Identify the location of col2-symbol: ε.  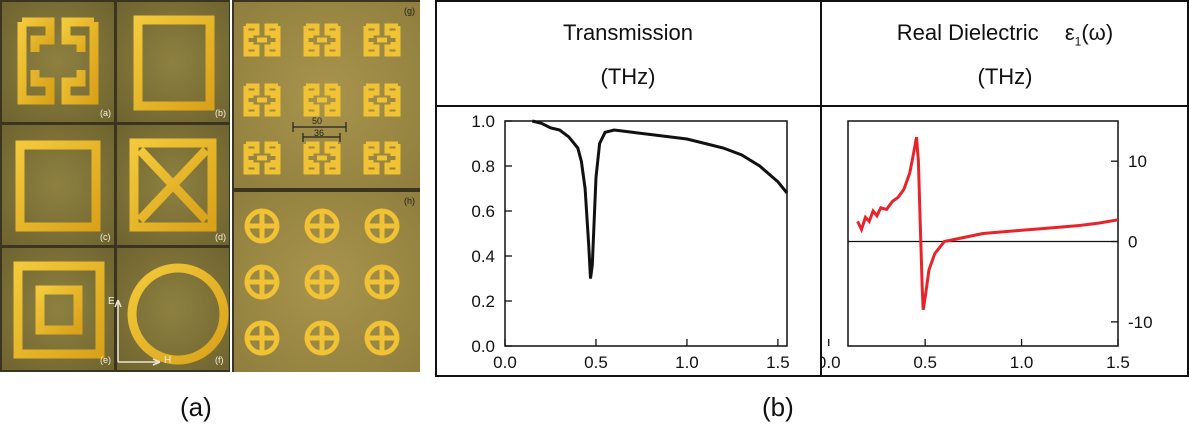
(1069, 32).